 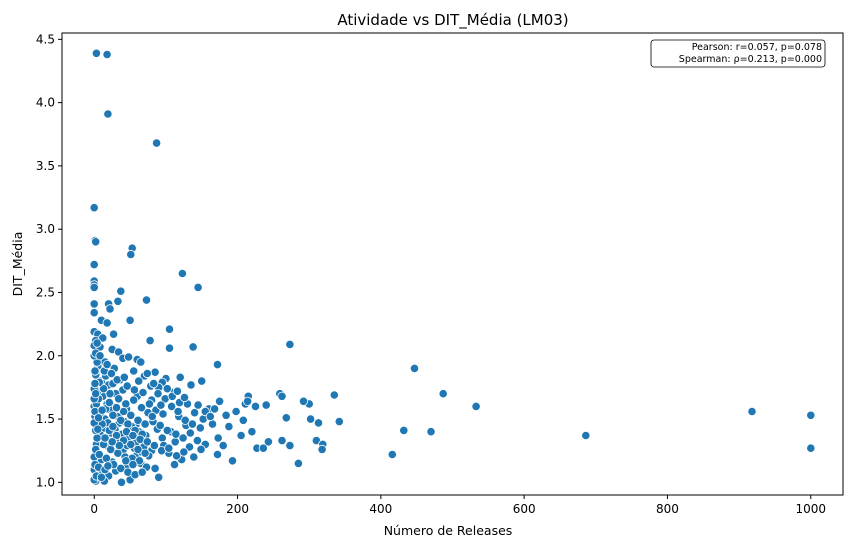 What do you see at coordinates (237, 509) in the screenshot?
I see `x-tick-label: 200` at bounding box center [237, 509].